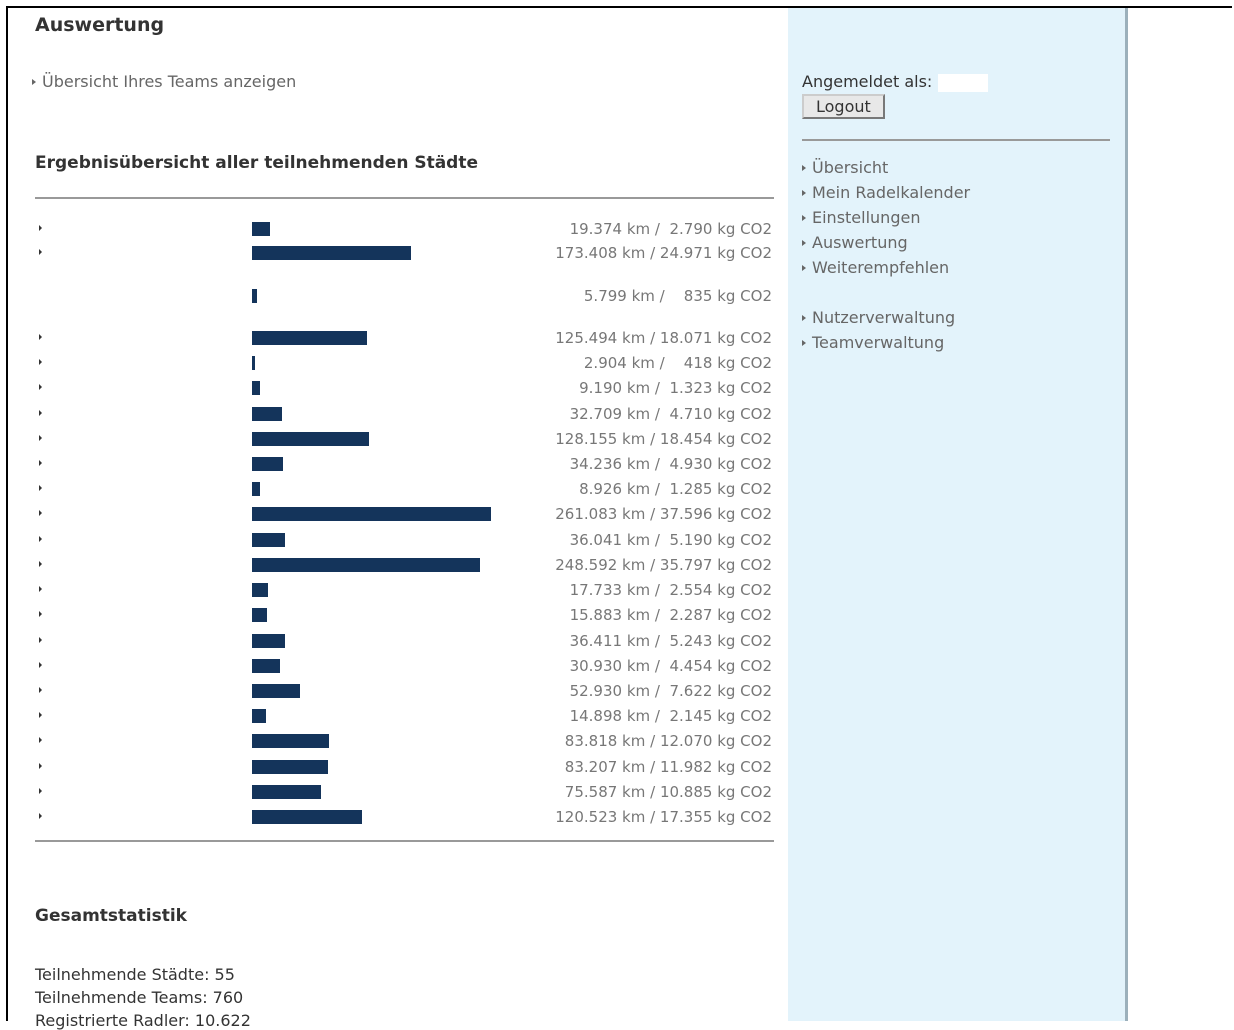  What do you see at coordinates (670, 615) in the screenshot?
I see `city-stat: 15.883 km / 2.287 kg CO2` at bounding box center [670, 615].